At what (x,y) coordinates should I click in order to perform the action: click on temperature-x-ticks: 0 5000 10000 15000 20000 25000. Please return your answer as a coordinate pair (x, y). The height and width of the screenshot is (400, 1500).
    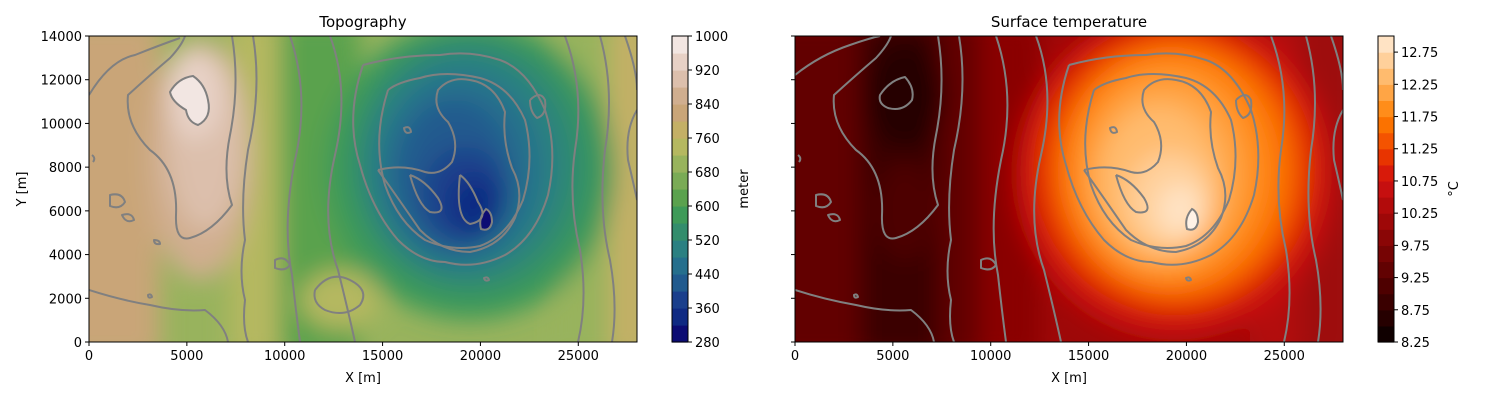
    Looking at the image, I should click on (1048, 353).